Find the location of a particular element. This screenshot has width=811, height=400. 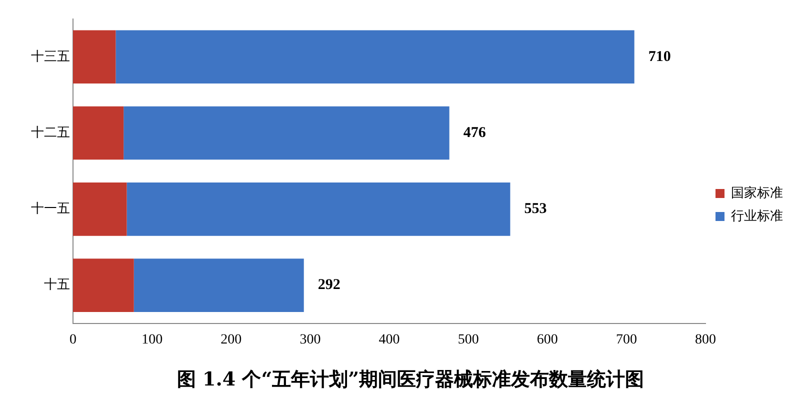

total-label: 476 is located at coordinates (474, 132).